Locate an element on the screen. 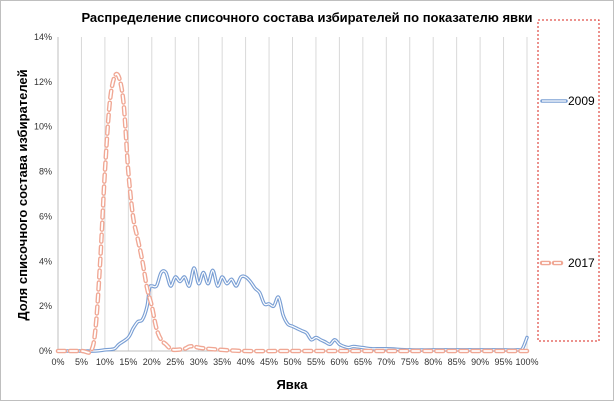  x-tick-label: 70% is located at coordinates (386, 362).